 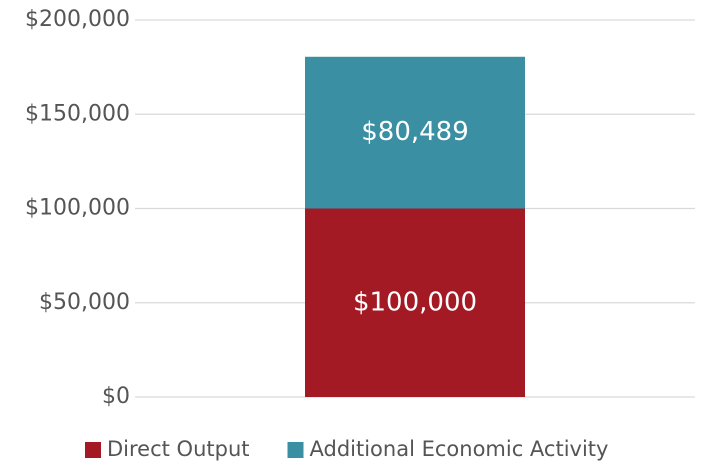 I want to click on y-tick-label: $50,000, so click(x=84, y=302).